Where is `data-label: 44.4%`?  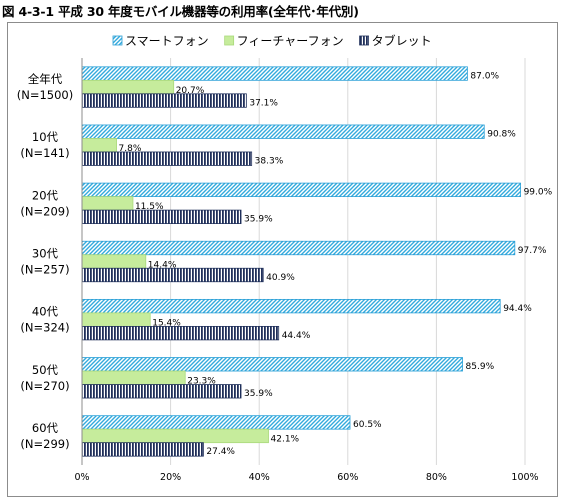
data-label: 44.4% is located at coordinates (296, 336).